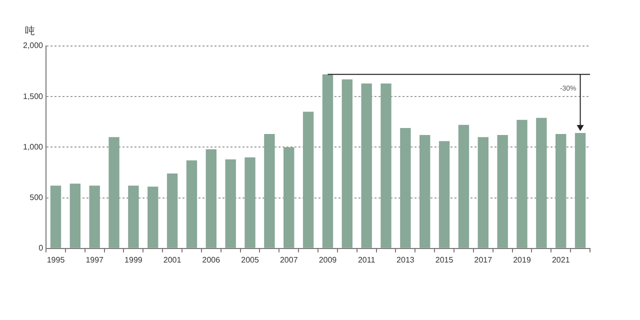 The width and height of the screenshot is (640, 320). What do you see at coordinates (33, 96) in the screenshot?
I see `y-tick-label: 1,500` at bounding box center [33, 96].